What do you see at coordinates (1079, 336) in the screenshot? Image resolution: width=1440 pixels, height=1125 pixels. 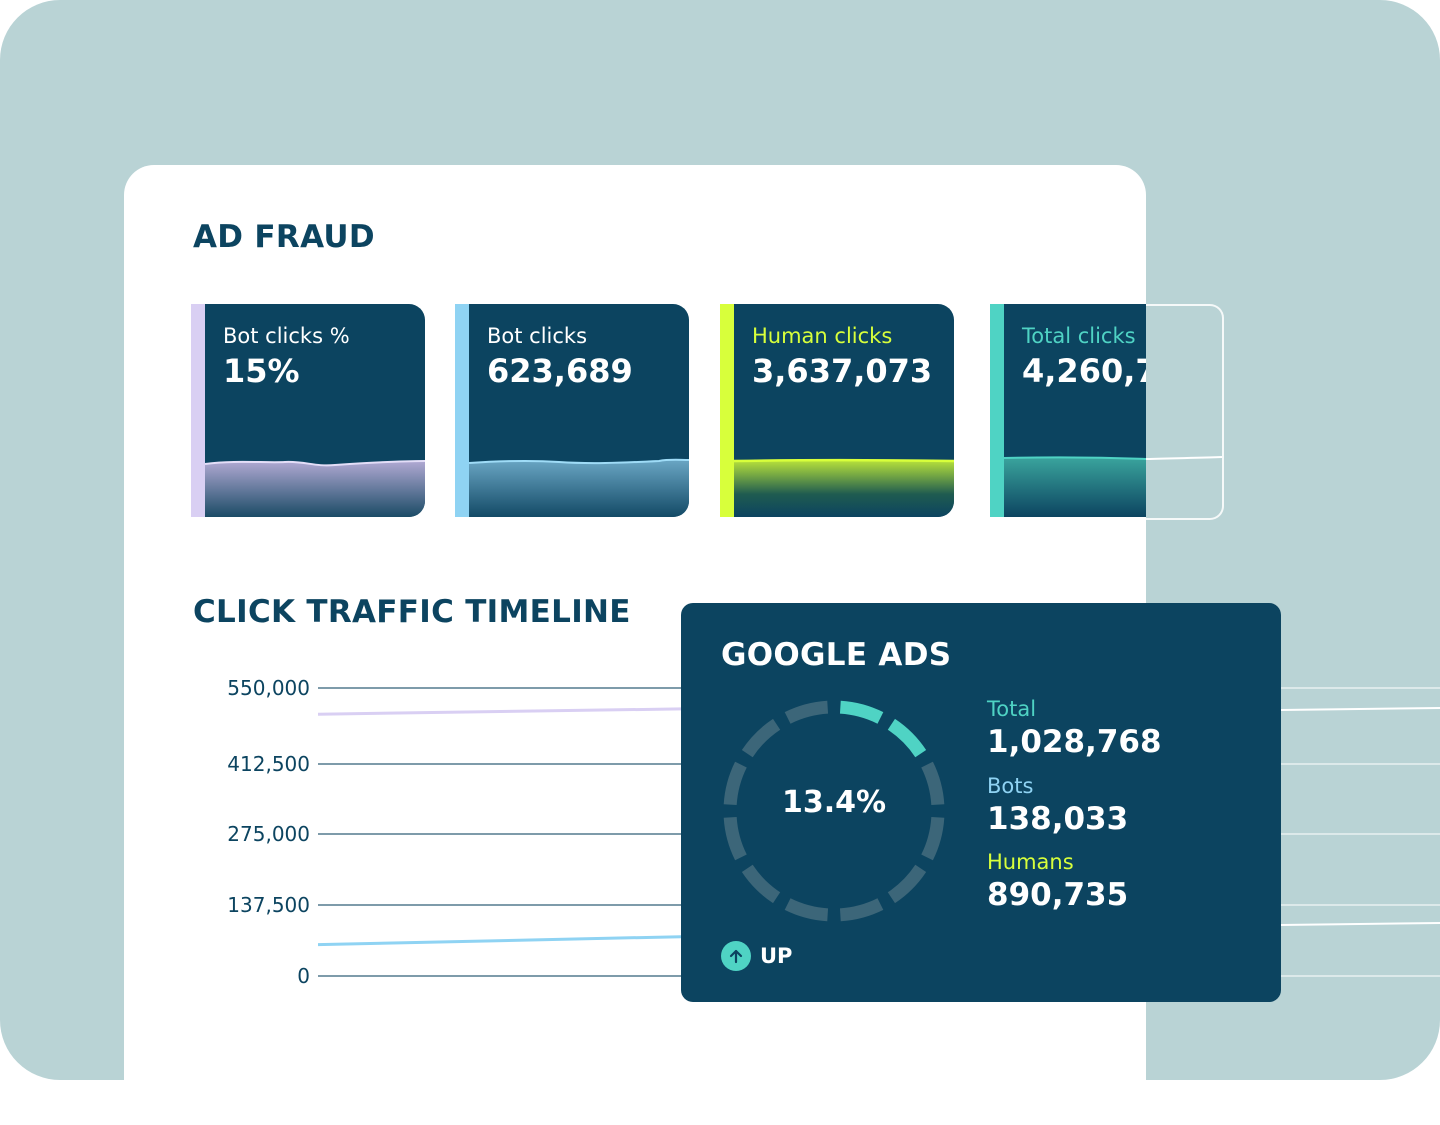 I see `stat-label: Total clicks` at bounding box center [1079, 336].